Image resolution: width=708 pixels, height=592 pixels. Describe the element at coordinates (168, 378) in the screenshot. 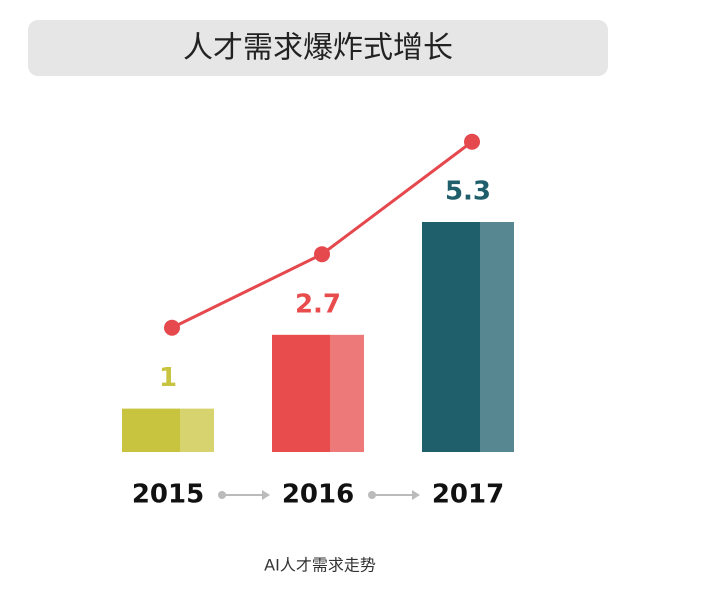

I see `value-label: 1` at that location.